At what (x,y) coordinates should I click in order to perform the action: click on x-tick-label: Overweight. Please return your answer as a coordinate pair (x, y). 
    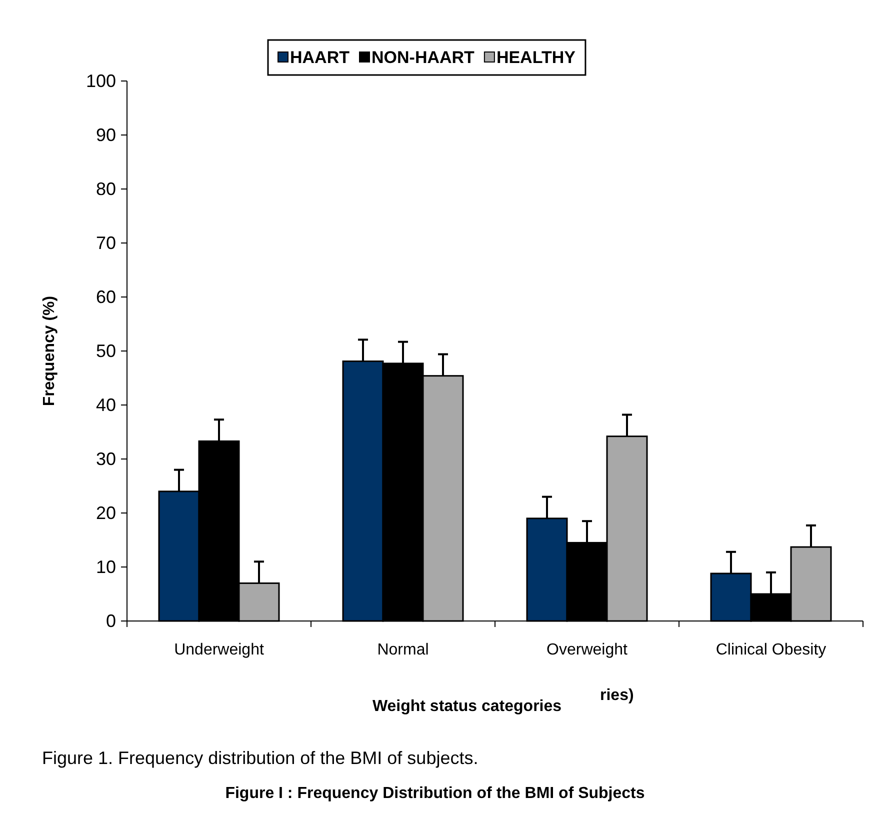
    Looking at the image, I should click on (587, 649).